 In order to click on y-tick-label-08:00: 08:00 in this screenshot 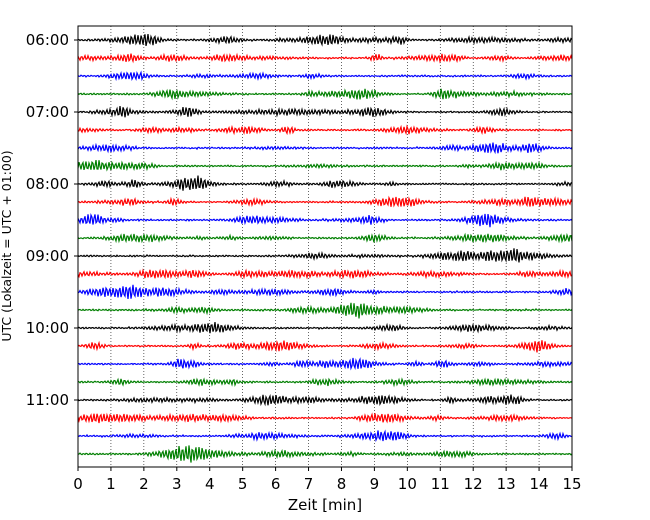, I will do `click(47, 184)`.